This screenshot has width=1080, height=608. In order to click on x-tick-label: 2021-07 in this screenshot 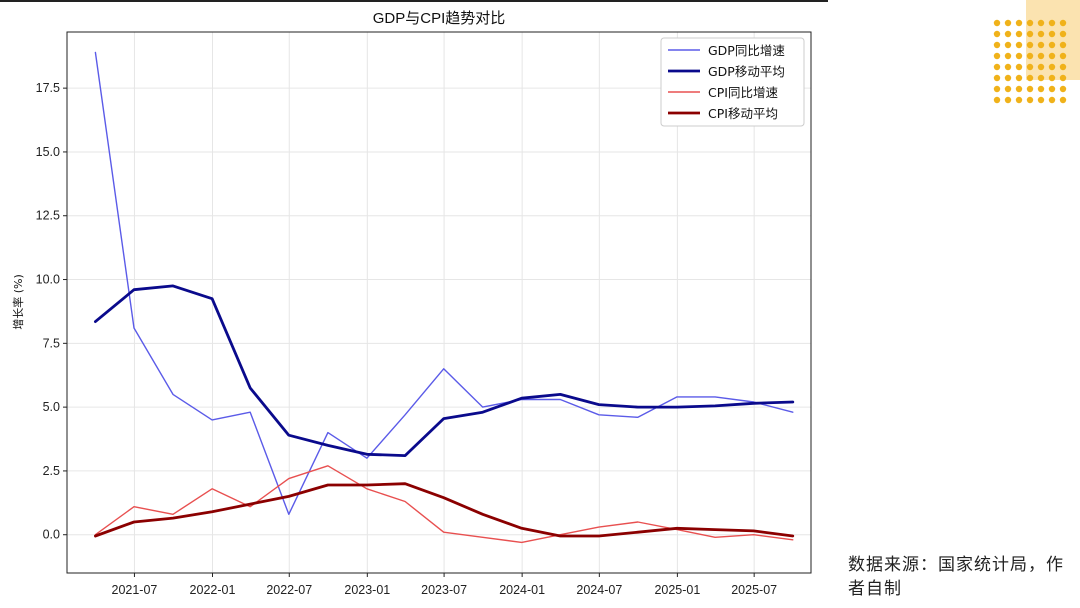, I will do `click(135, 590)`.